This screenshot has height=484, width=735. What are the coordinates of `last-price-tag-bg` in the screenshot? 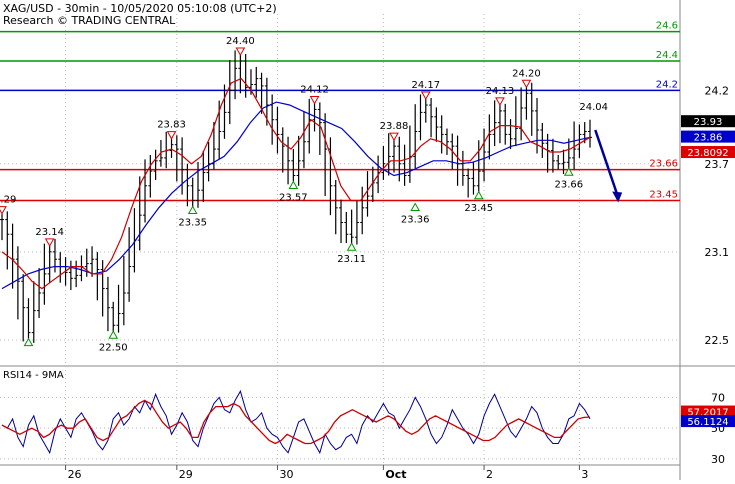 It's located at (708, 121).